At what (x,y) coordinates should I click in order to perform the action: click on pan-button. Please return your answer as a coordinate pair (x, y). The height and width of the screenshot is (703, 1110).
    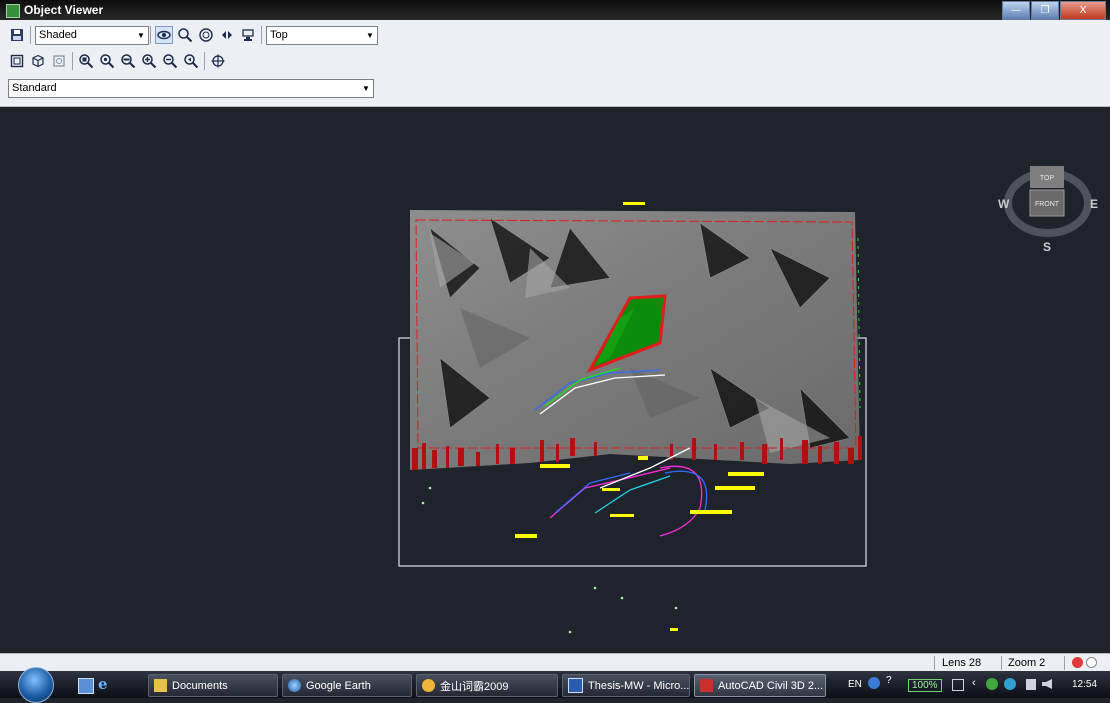
    Looking at the image, I should click on (227, 35).